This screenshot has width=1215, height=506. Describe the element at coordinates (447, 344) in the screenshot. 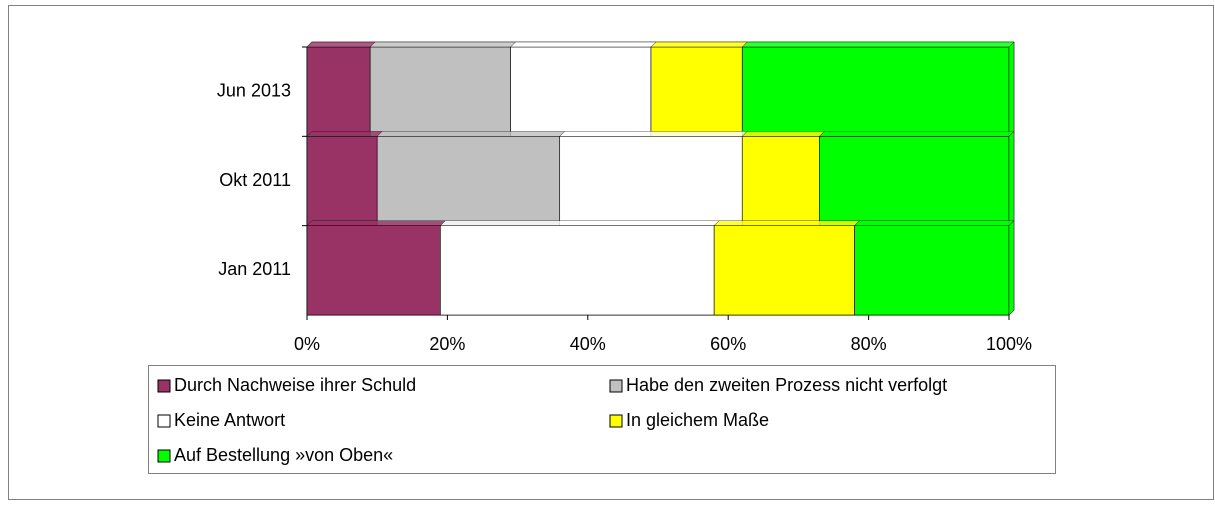

I see `x-tick-label: 20%` at that location.